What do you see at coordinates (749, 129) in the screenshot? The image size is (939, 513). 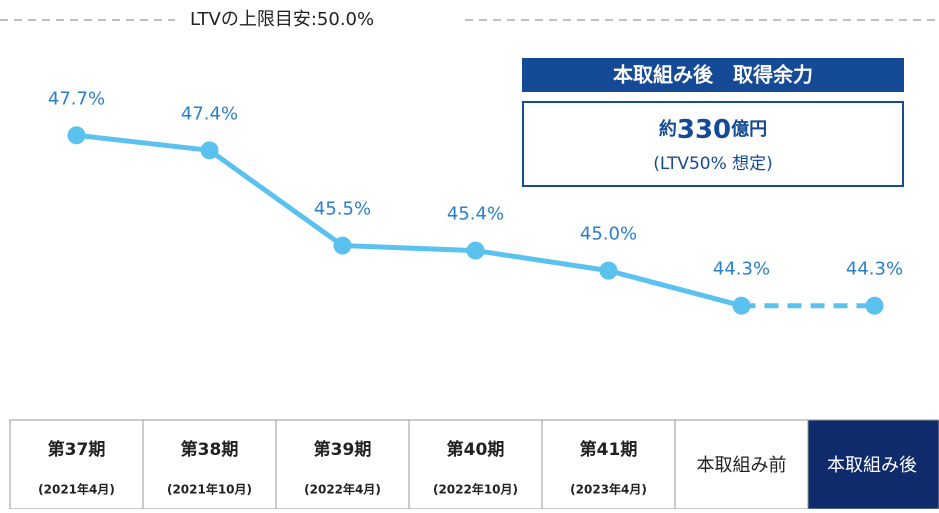 I see `callout-unit: 億円` at bounding box center [749, 129].